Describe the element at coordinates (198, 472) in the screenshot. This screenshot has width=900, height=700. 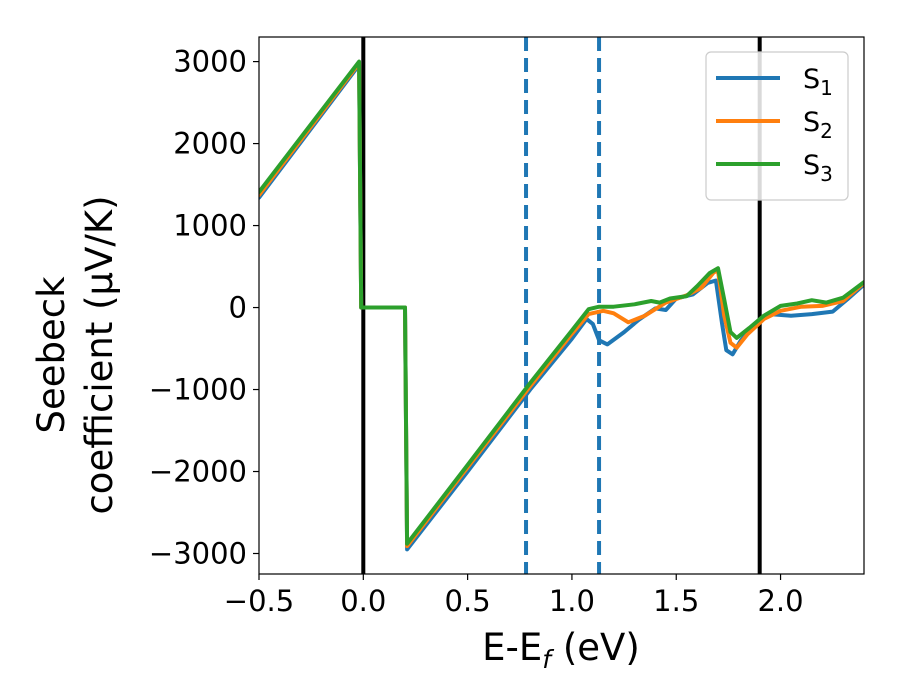
I see `y-tick-label: −2000` at that location.